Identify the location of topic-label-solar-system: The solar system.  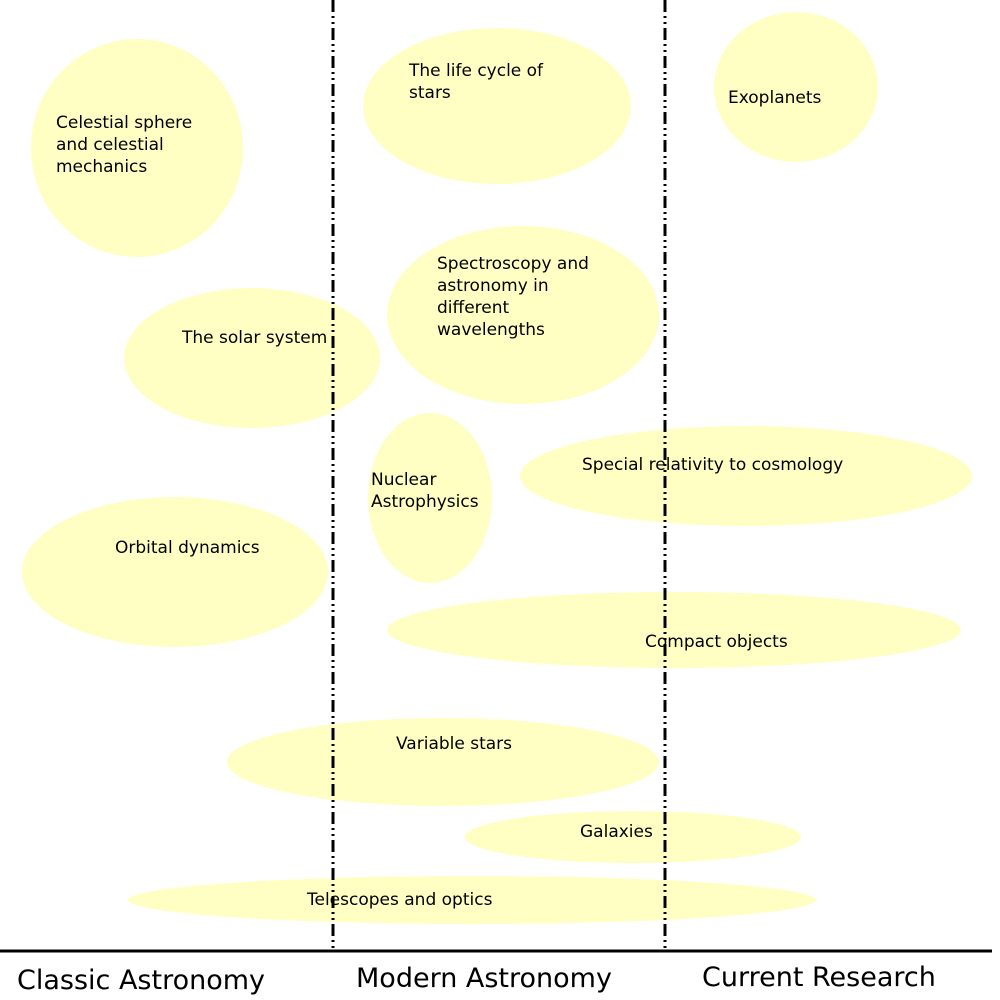
(254, 338).